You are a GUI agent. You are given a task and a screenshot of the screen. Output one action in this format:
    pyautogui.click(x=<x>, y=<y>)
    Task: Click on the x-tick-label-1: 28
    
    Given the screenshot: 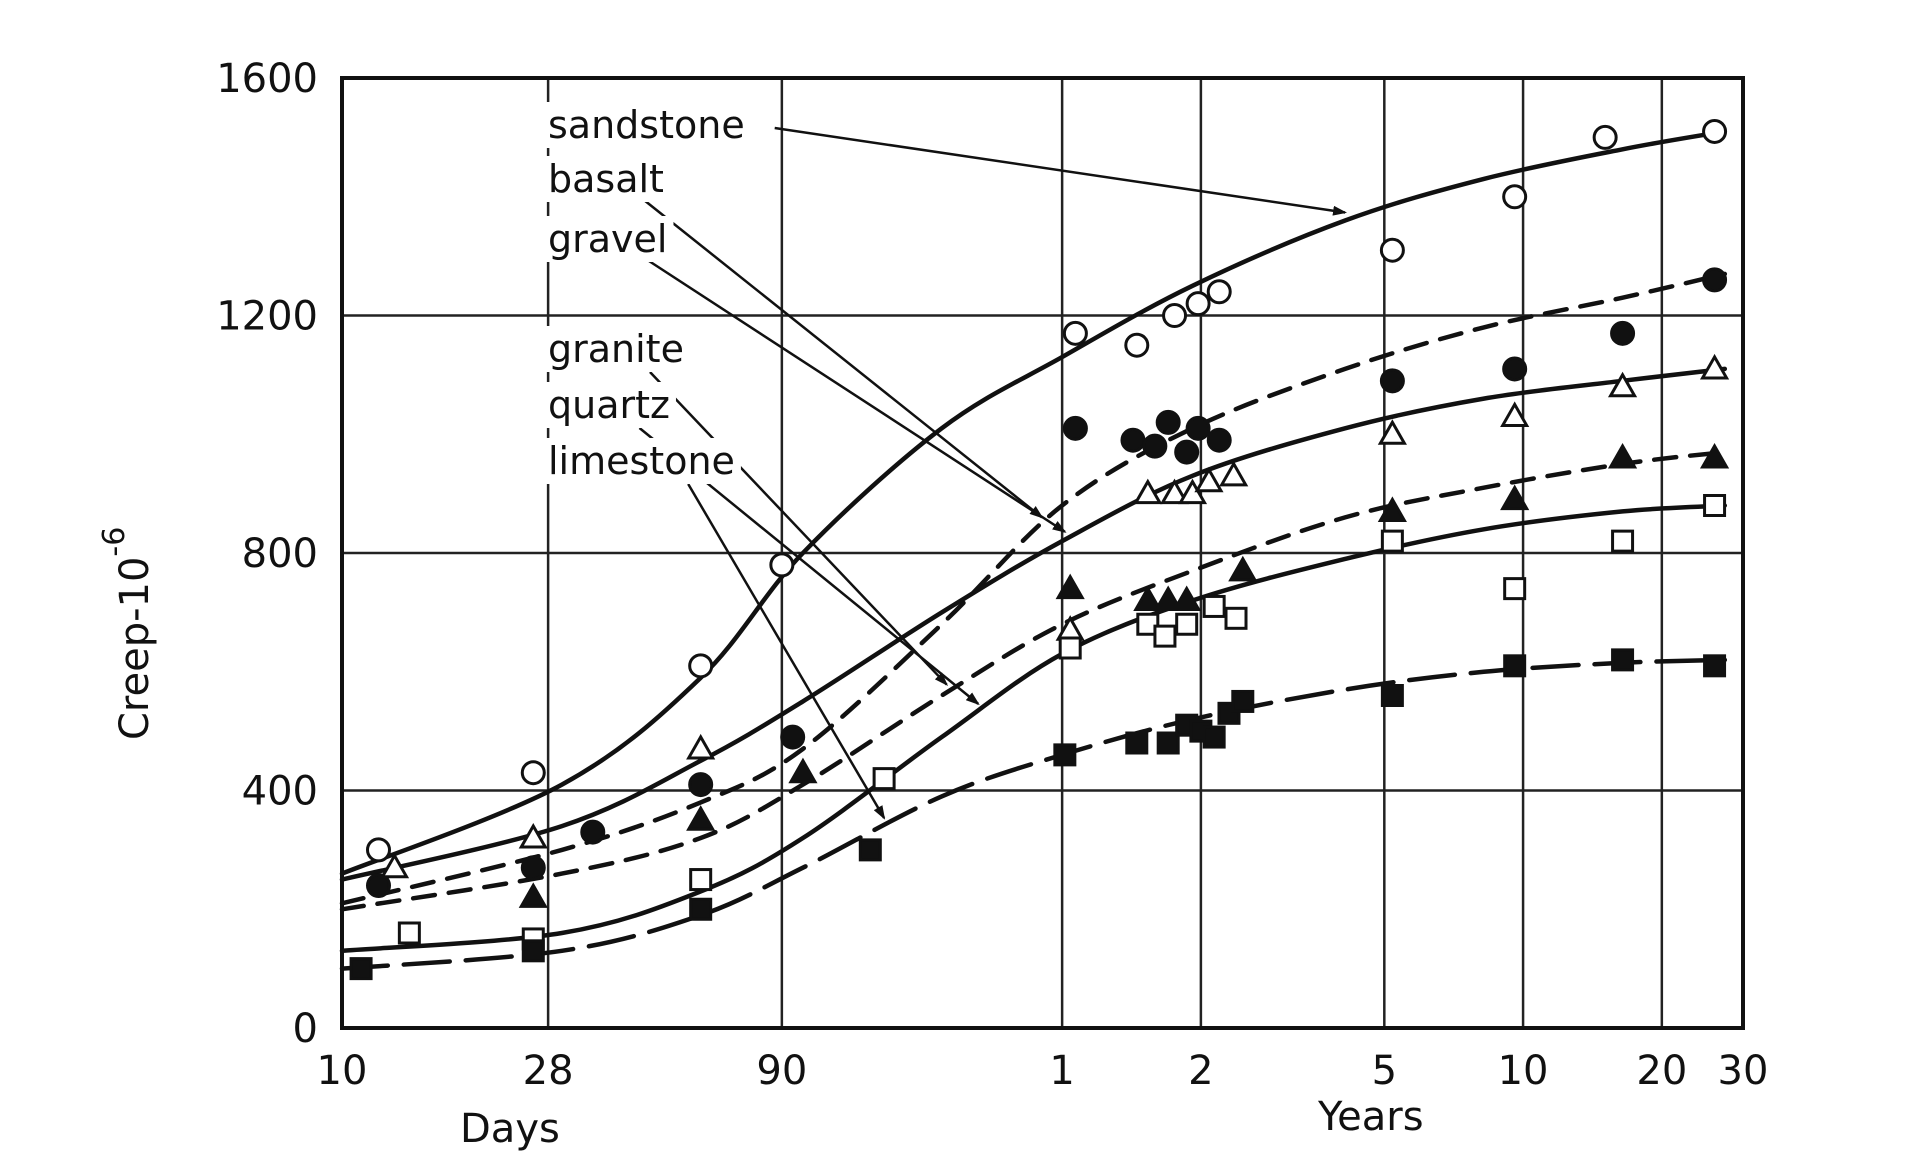 What is the action you would take?
    pyautogui.click(x=548, y=1071)
    